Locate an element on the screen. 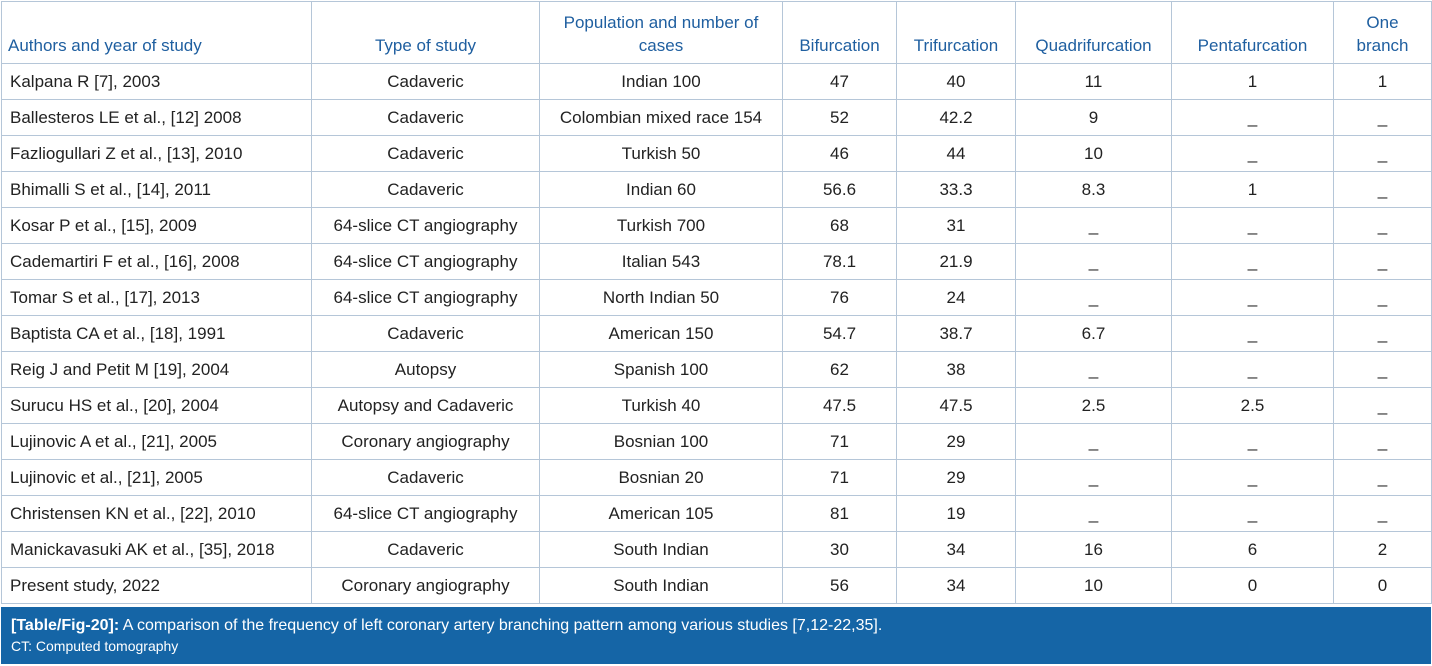 The height and width of the screenshot is (666, 1432). cell-quadrifurcation: 16 is located at coordinates (1093, 549).